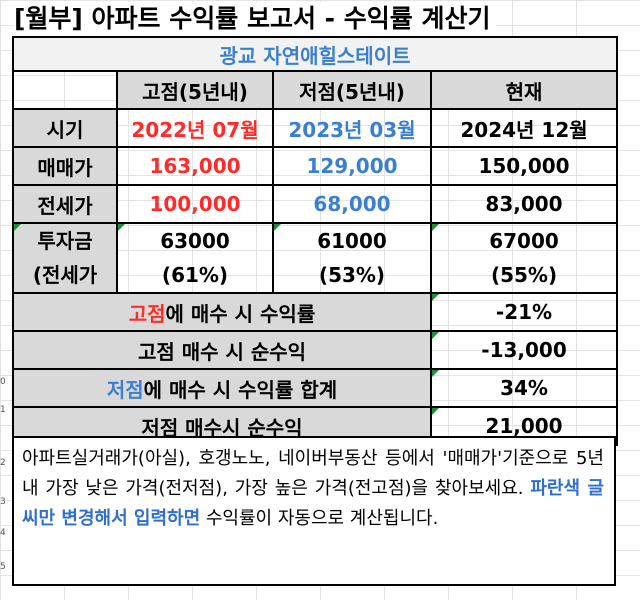  What do you see at coordinates (524, 388) in the screenshot?
I see `low-yield-value: 34%` at bounding box center [524, 388].